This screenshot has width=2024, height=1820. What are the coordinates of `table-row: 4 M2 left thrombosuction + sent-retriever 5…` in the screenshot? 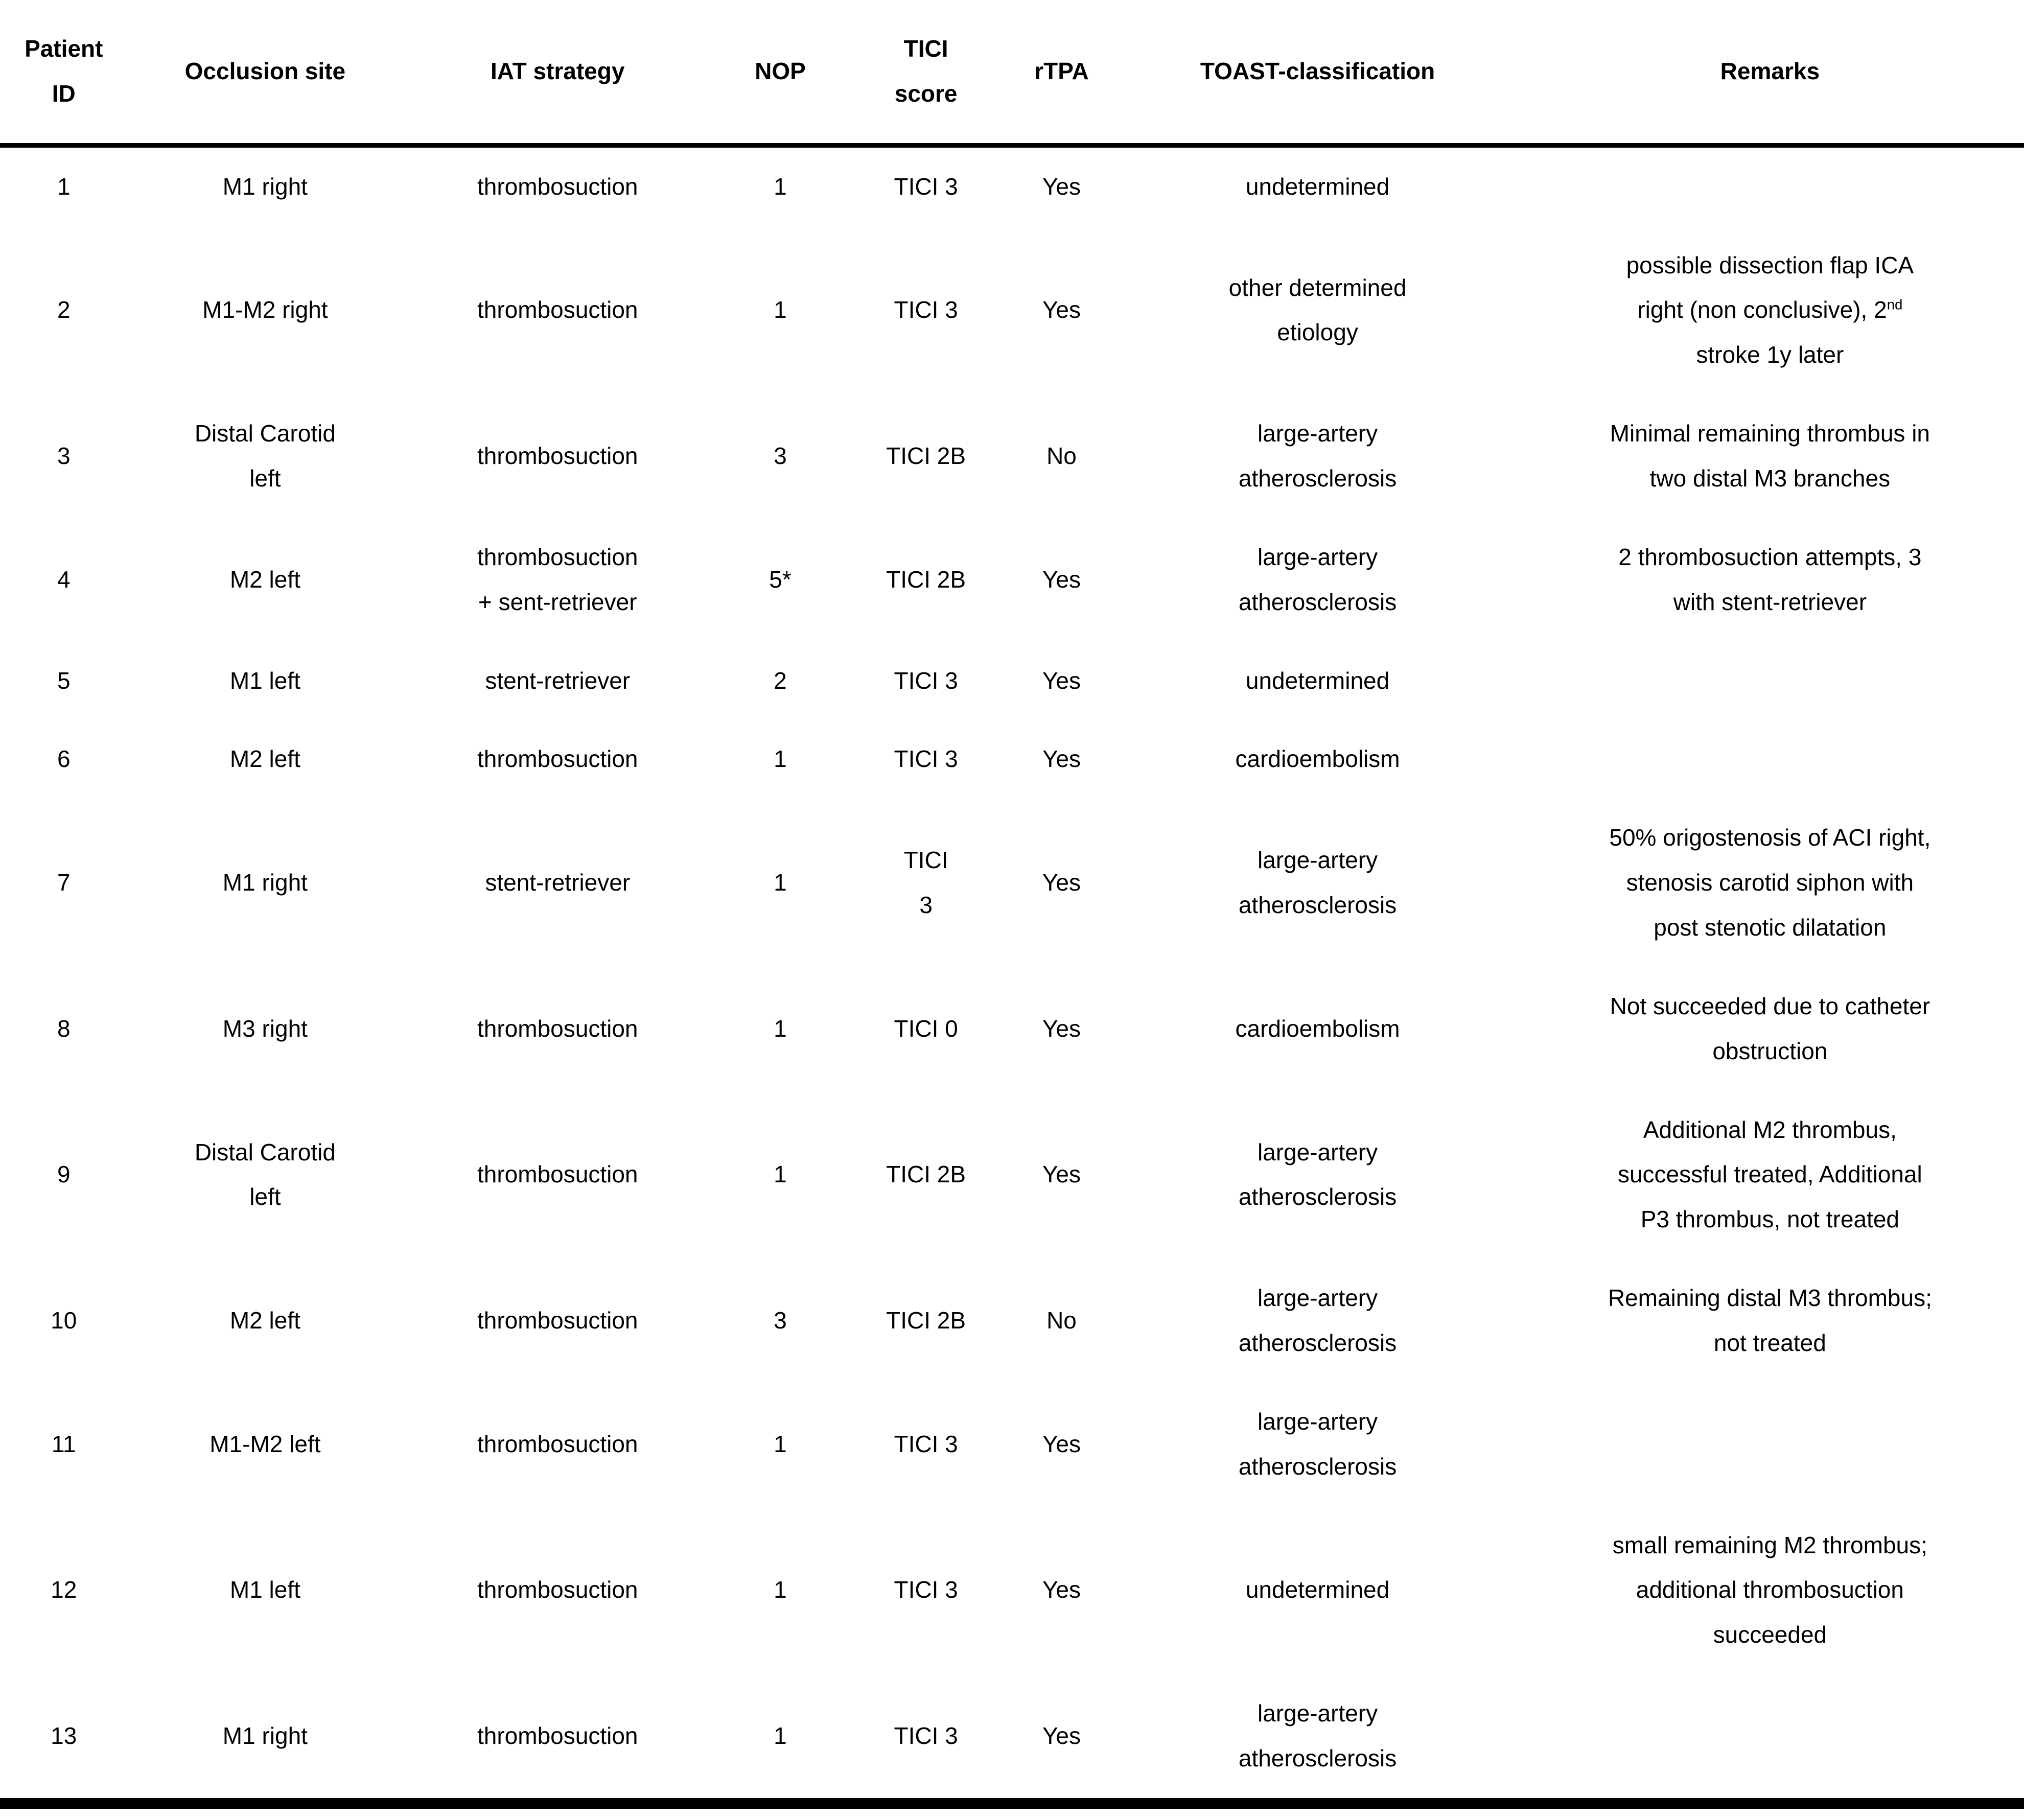 It's located at (1012, 580).